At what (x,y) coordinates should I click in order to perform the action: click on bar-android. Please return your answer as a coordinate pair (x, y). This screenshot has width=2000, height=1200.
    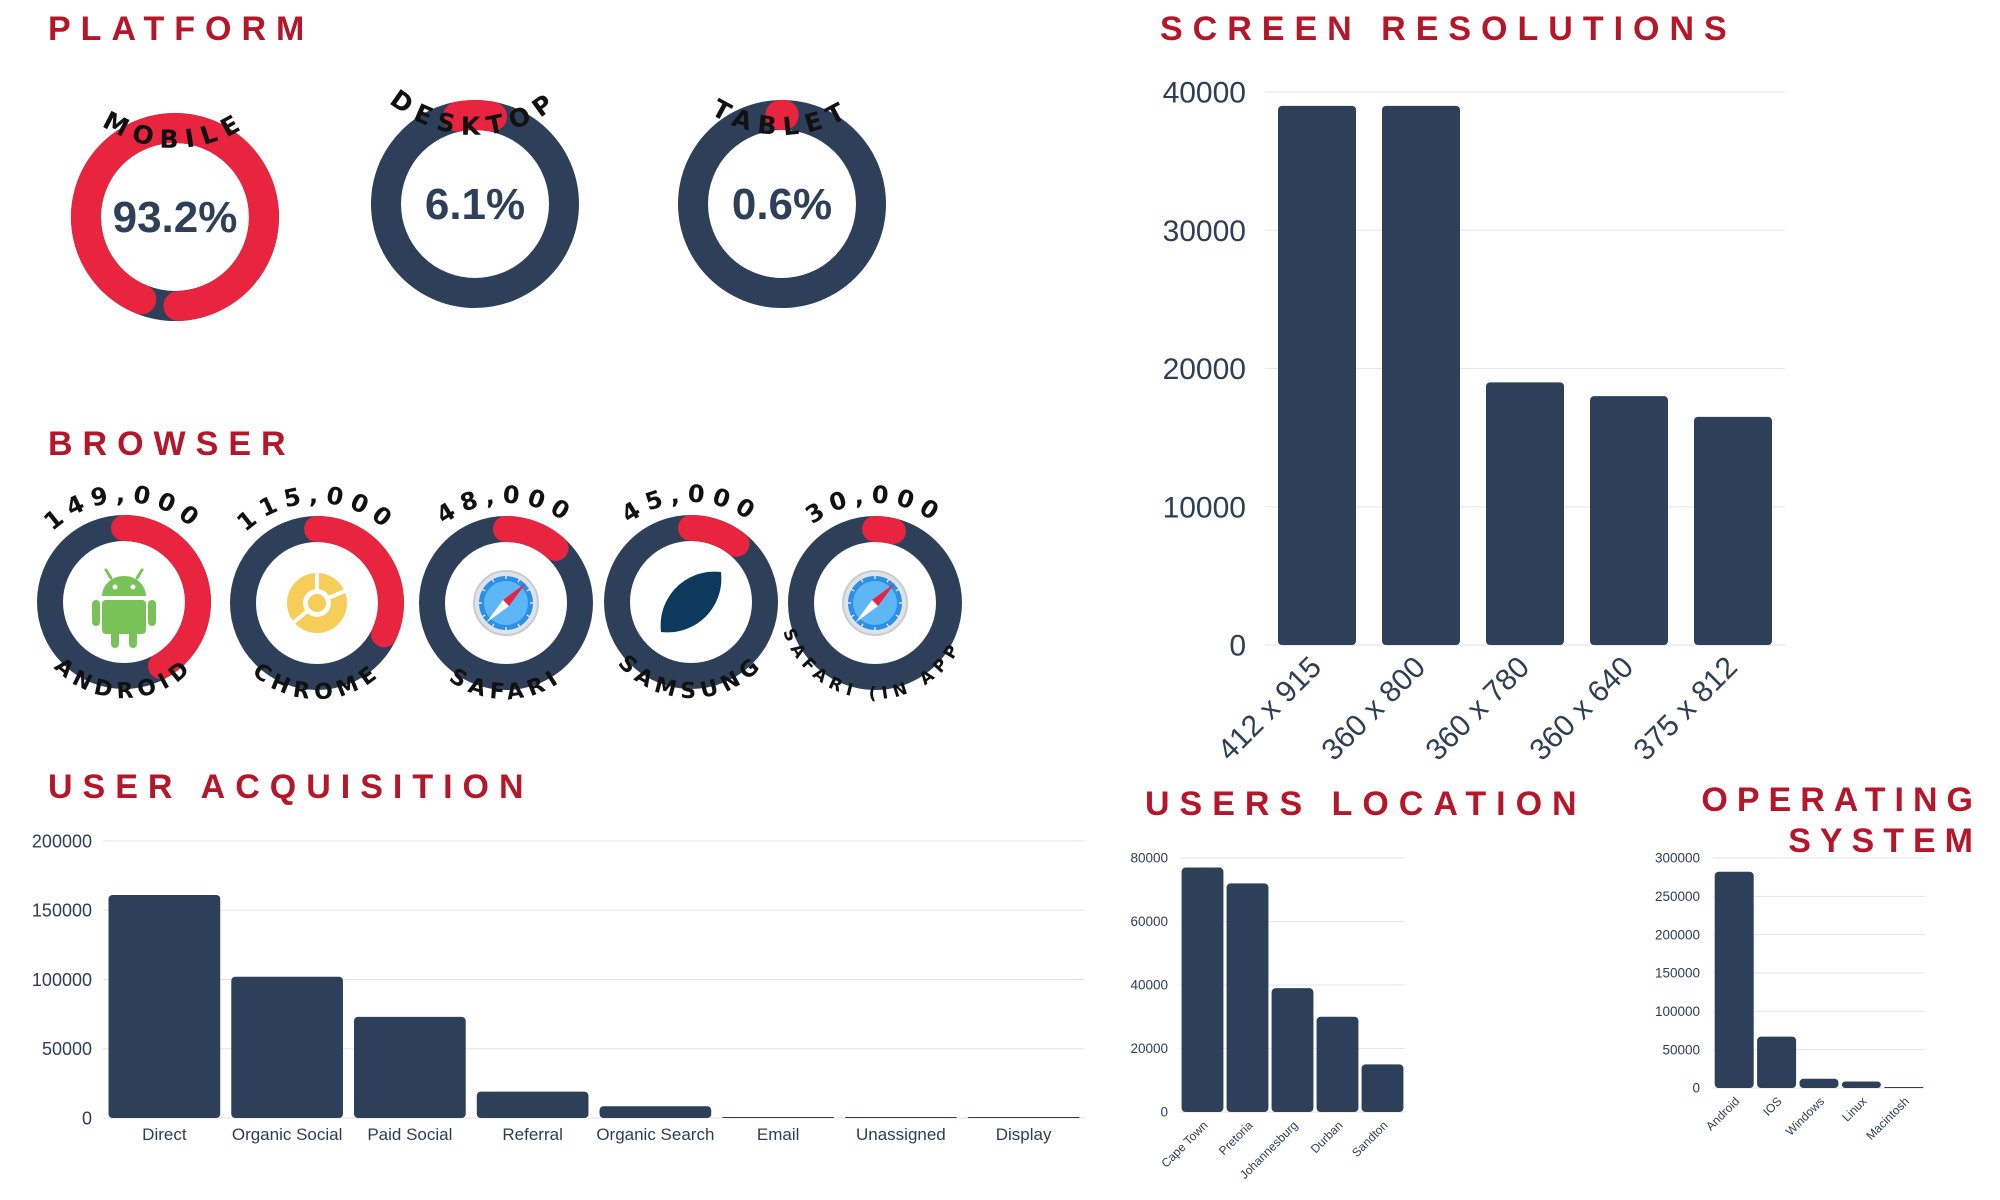
    Looking at the image, I should click on (1734, 979).